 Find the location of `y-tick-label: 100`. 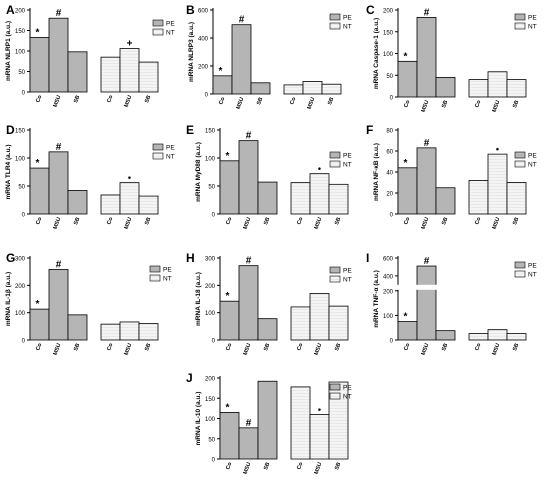

y-tick-label: 100 is located at coordinates (20, 314).